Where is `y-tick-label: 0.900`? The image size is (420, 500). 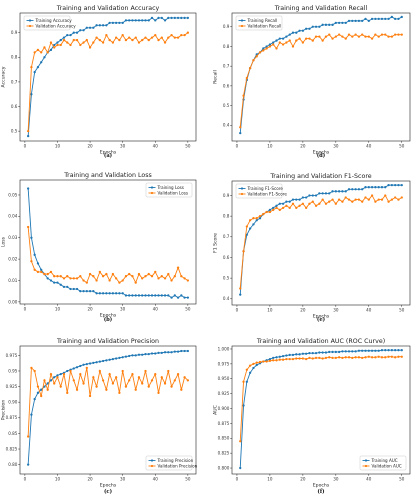 y-tick-label: 0.900 is located at coordinates (224, 408).